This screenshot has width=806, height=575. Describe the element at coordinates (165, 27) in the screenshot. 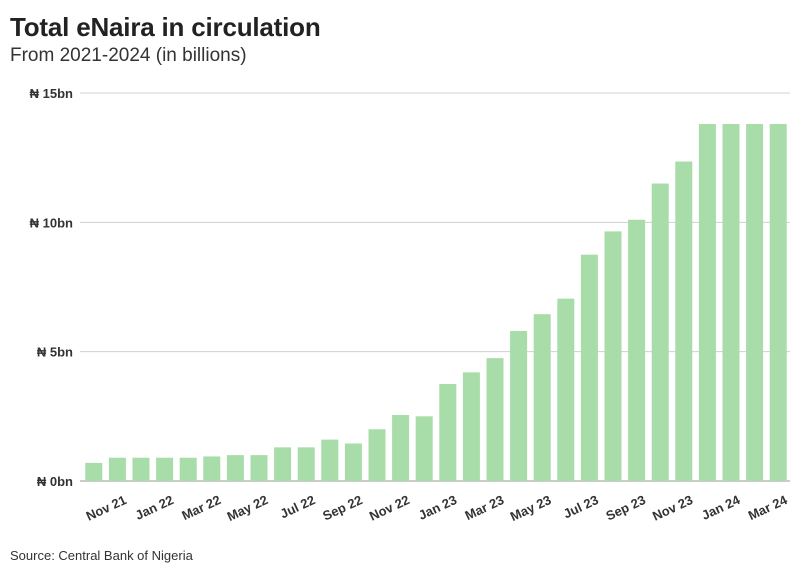

I see `chart-title: Total eNaira in circulation` at that location.